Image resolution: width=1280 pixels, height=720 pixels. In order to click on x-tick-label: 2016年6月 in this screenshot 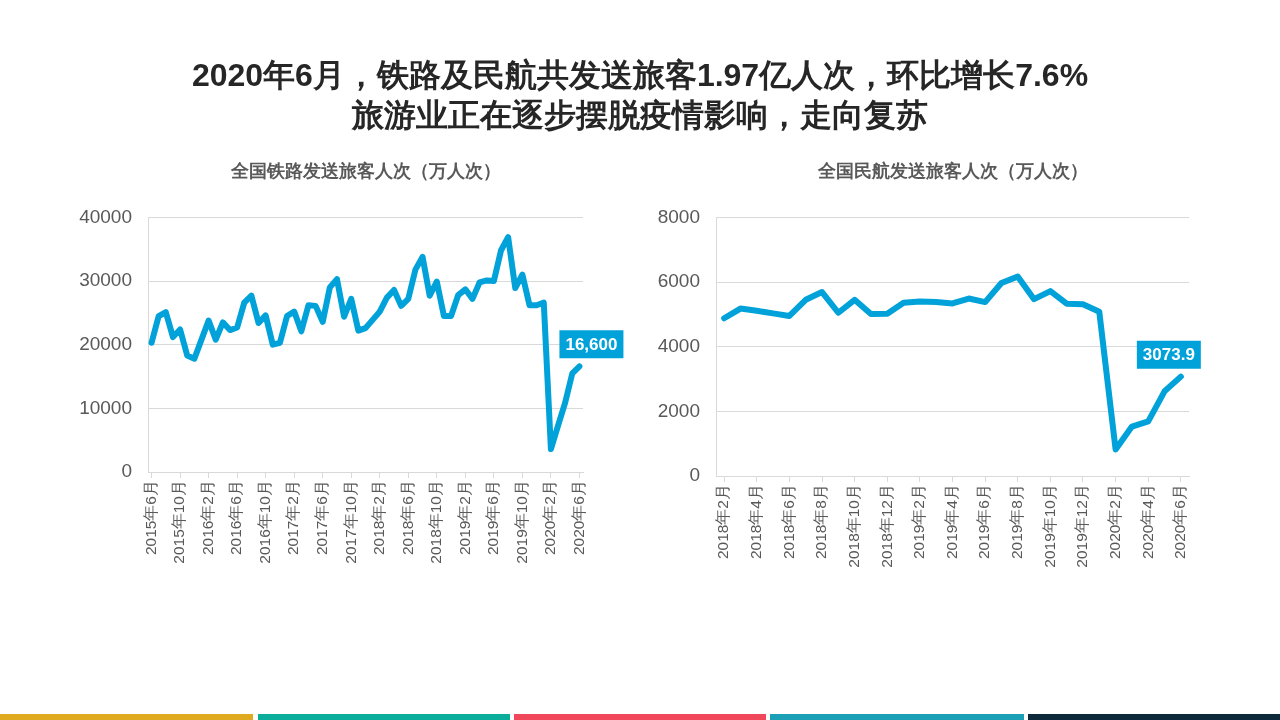, I will do `click(236, 518)`.